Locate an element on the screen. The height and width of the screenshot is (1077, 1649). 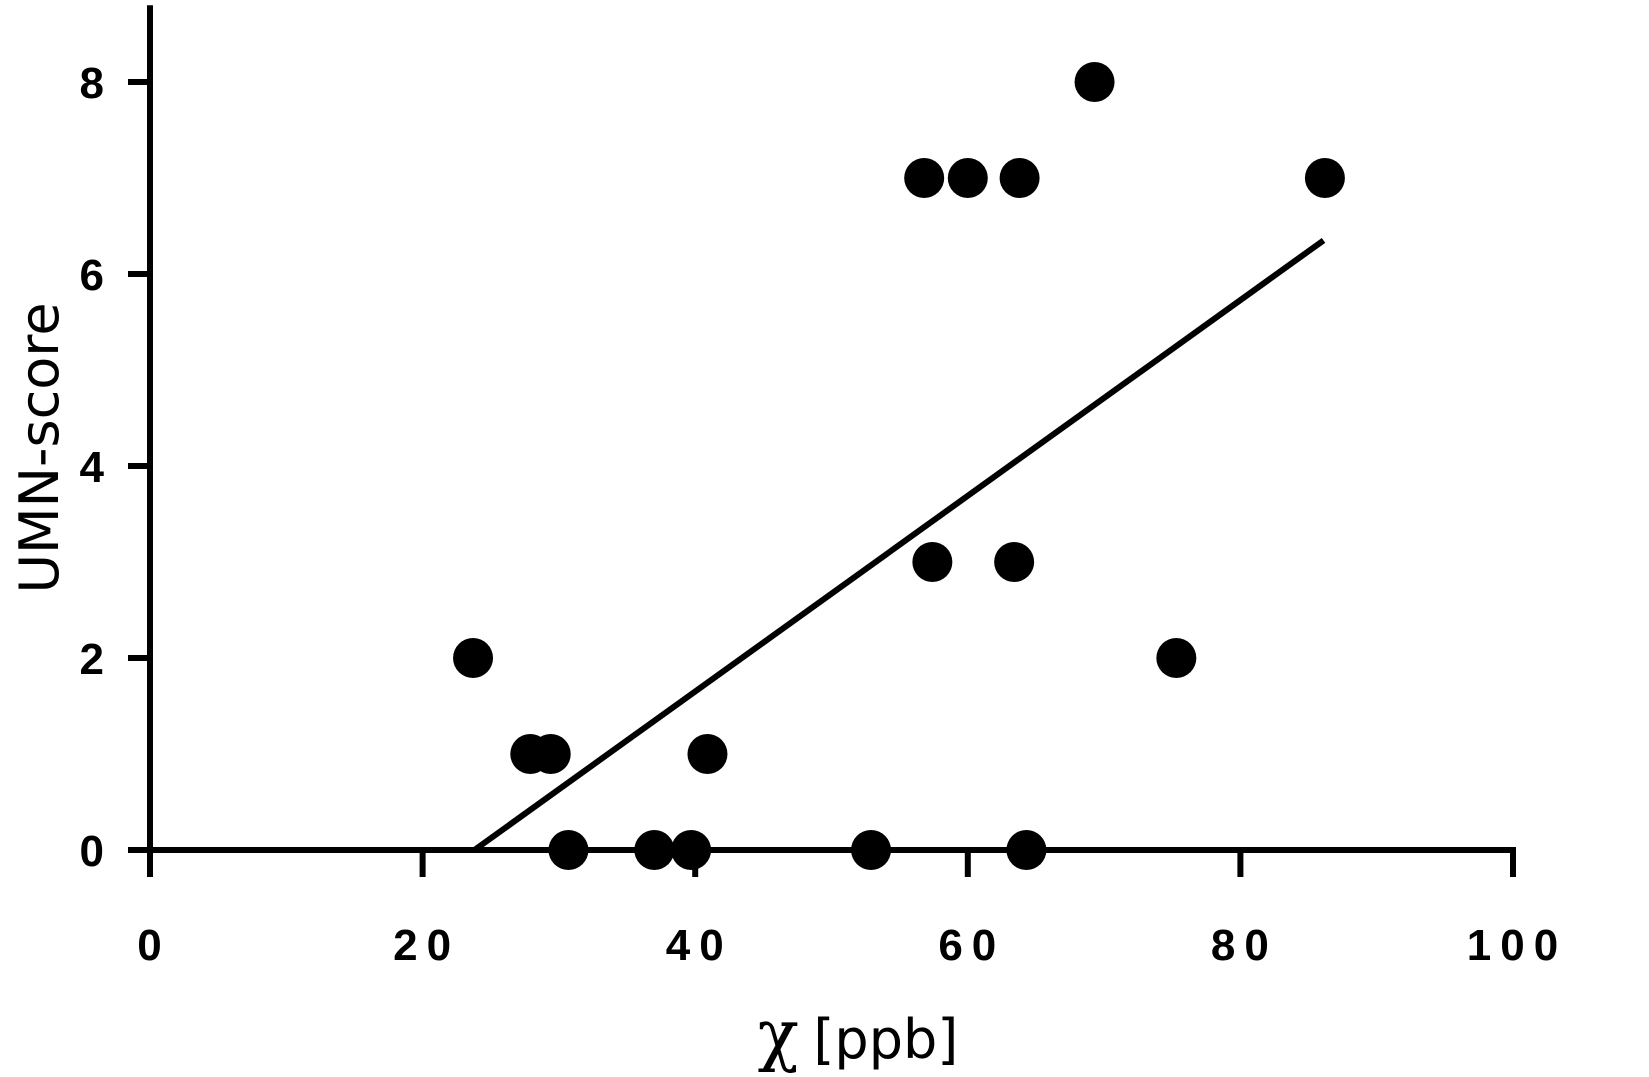
x-tick-label-60: 60 is located at coordinates (971, 945).